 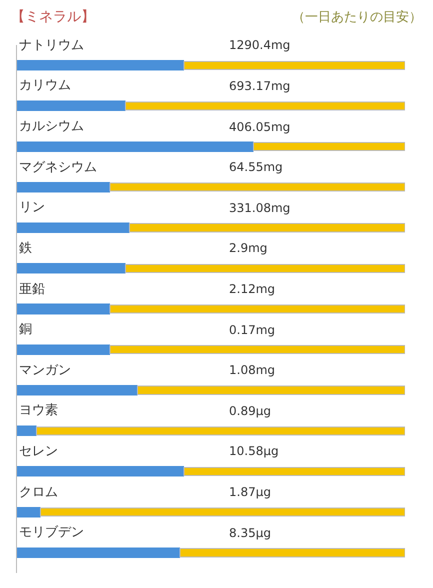 What do you see at coordinates (259, 86) in the screenshot?
I see `annotation: 693.17mg` at bounding box center [259, 86].